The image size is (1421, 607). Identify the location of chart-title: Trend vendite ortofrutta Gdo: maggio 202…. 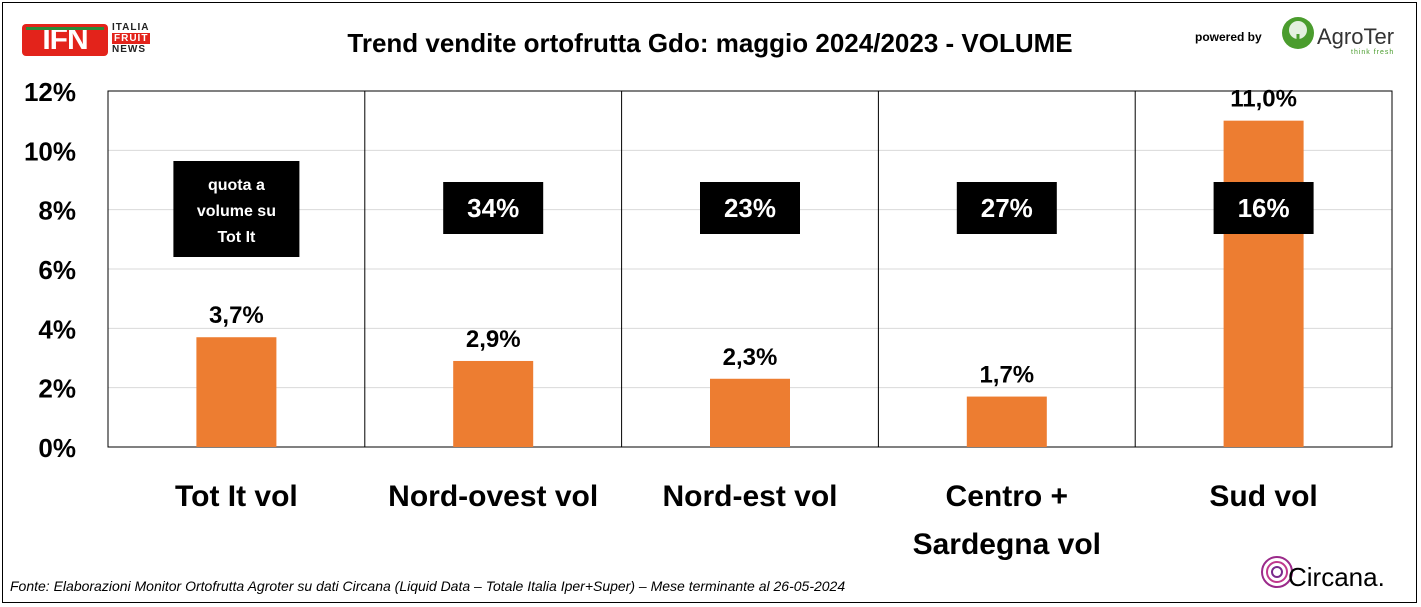
(710, 43).